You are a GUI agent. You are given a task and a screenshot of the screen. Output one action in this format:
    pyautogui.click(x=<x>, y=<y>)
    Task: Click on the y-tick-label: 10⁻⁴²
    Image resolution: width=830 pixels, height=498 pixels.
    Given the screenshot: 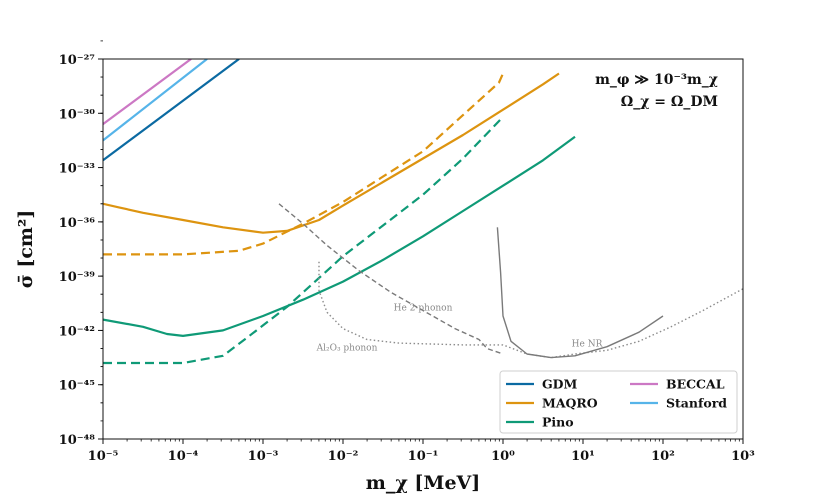 What is the action you would take?
    pyautogui.click(x=77, y=331)
    